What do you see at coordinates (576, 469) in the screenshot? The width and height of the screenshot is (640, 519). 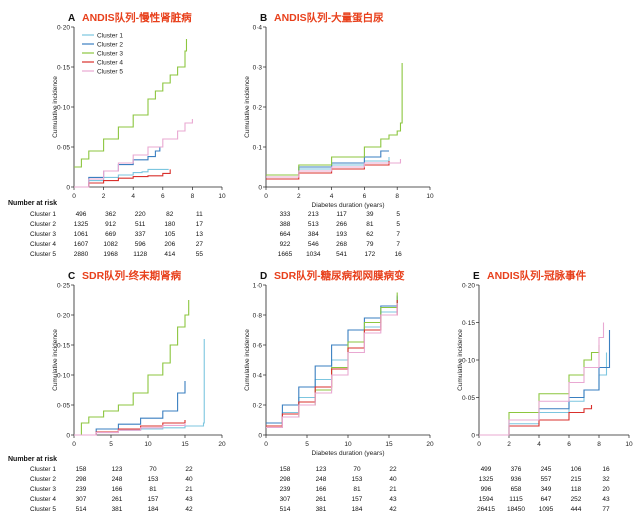 I see `risk-cell: 106` at bounding box center [576, 469].